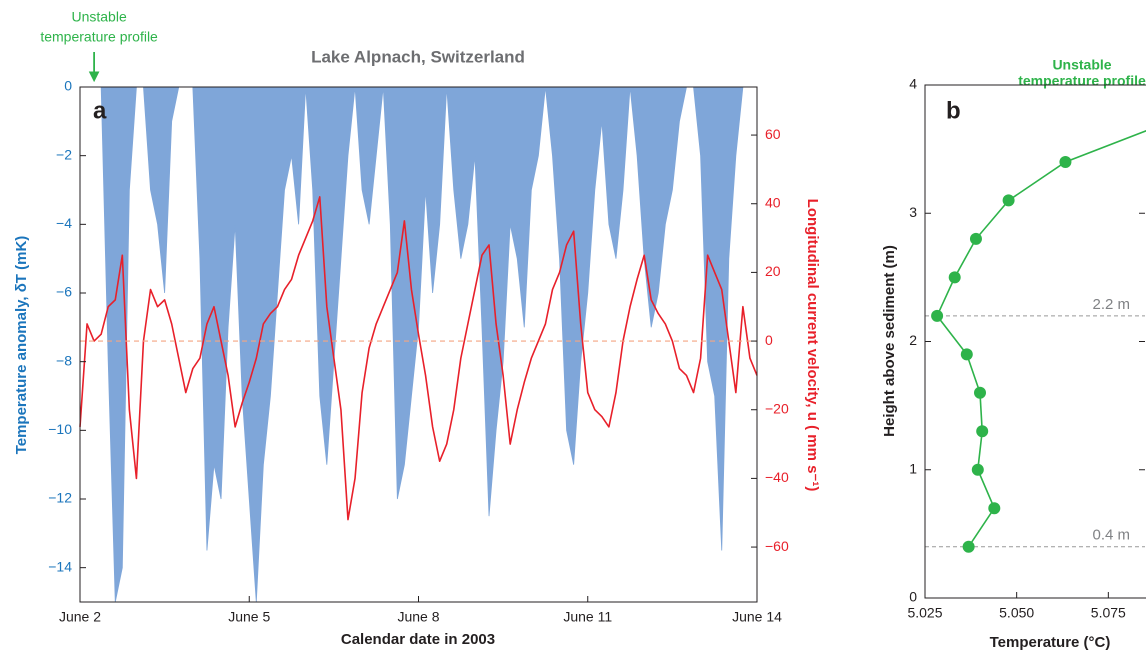  Describe the element at coordinates (769, 340) in the screenshot. I see `y2-tick-label: 0` at that location.